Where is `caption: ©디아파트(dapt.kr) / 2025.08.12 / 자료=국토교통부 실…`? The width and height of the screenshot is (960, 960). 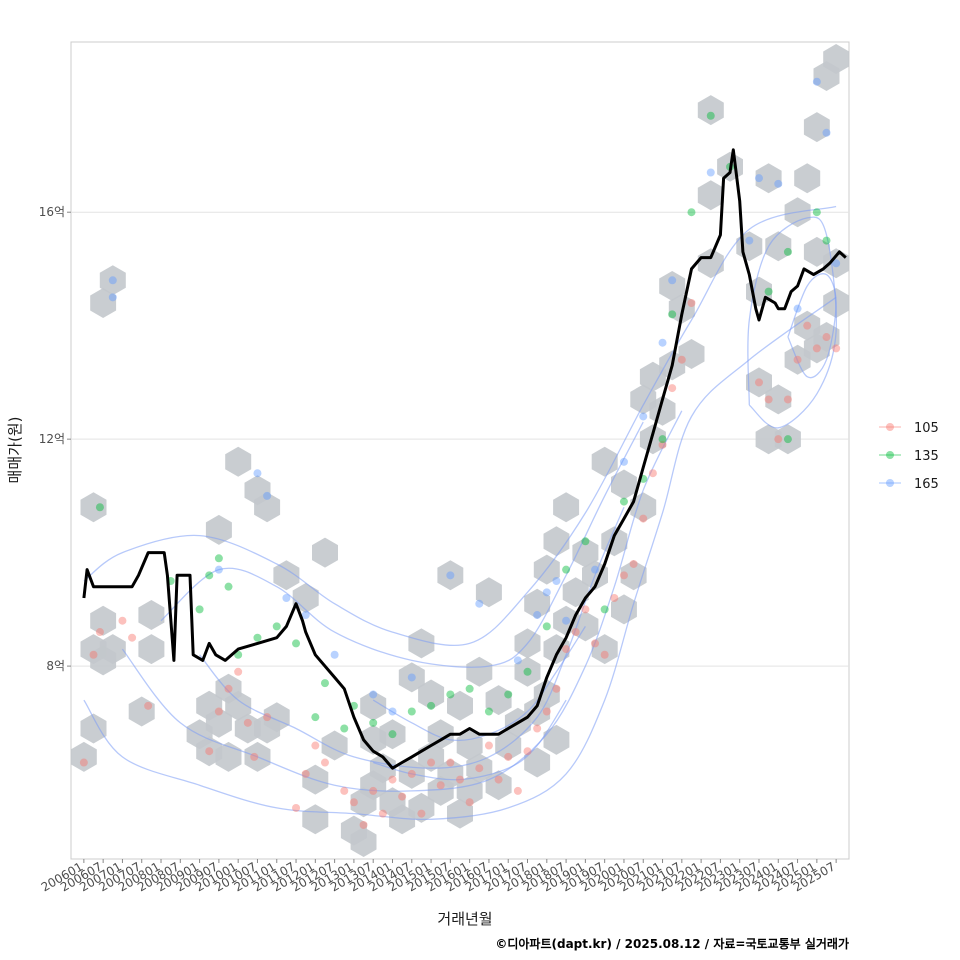 caption: ©디아파트(dapt.kr) / 2025.08.12 / 자료=국토교통부 실… is located at coordinates (672, 943).